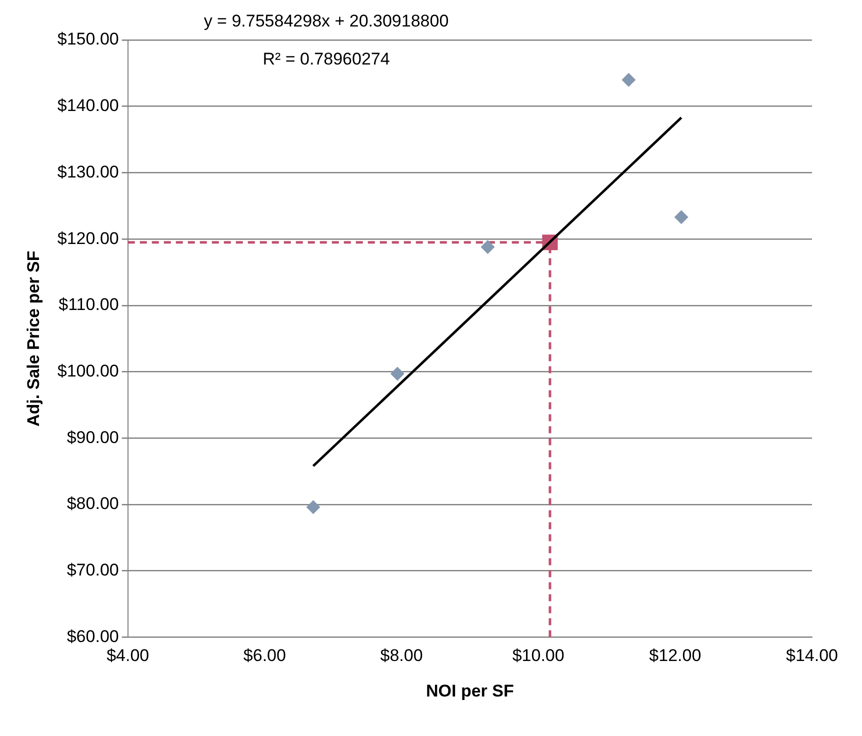  Describe the element at coordinates (88, 370) in the screenshot. I see `y-tick-label: $100.00` at that location.